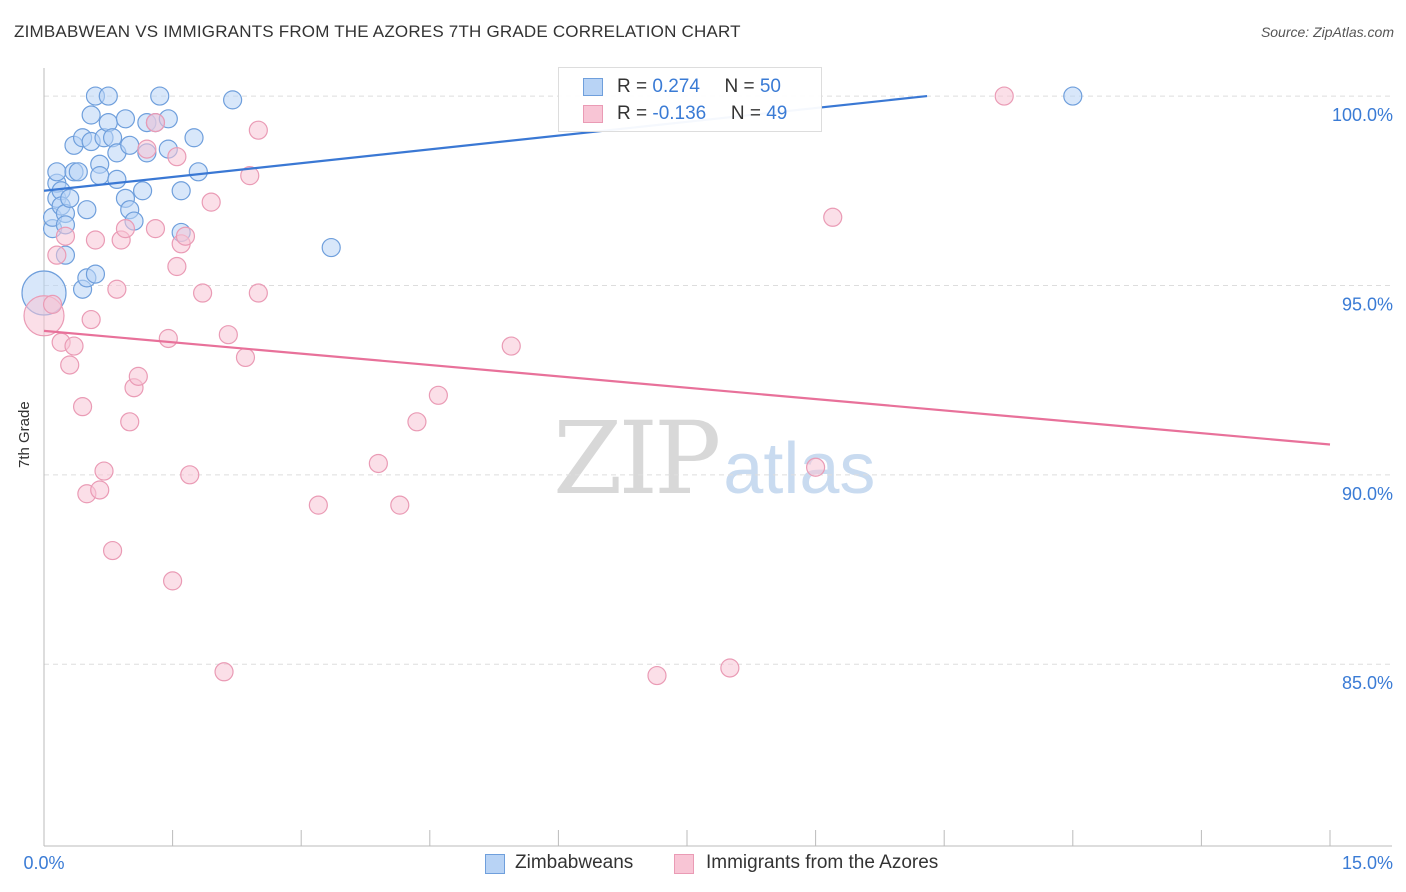 This screenshot has height=892, width=1406. I want to click on azores-trend-line, so click(687, 387).